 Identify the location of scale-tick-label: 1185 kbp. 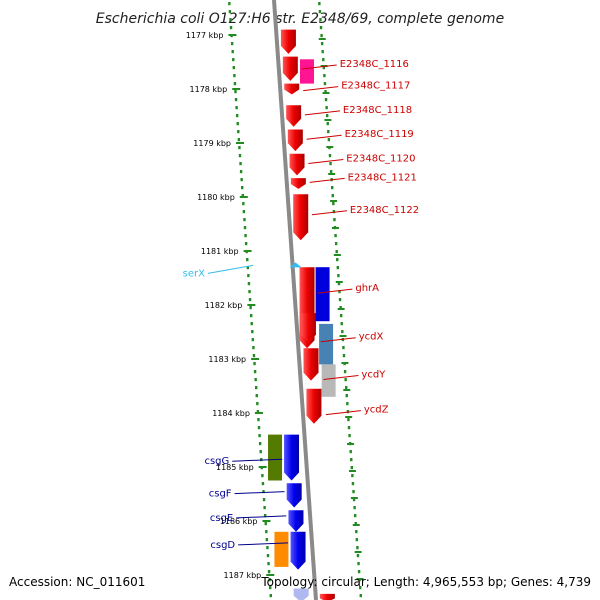
(235, 467).